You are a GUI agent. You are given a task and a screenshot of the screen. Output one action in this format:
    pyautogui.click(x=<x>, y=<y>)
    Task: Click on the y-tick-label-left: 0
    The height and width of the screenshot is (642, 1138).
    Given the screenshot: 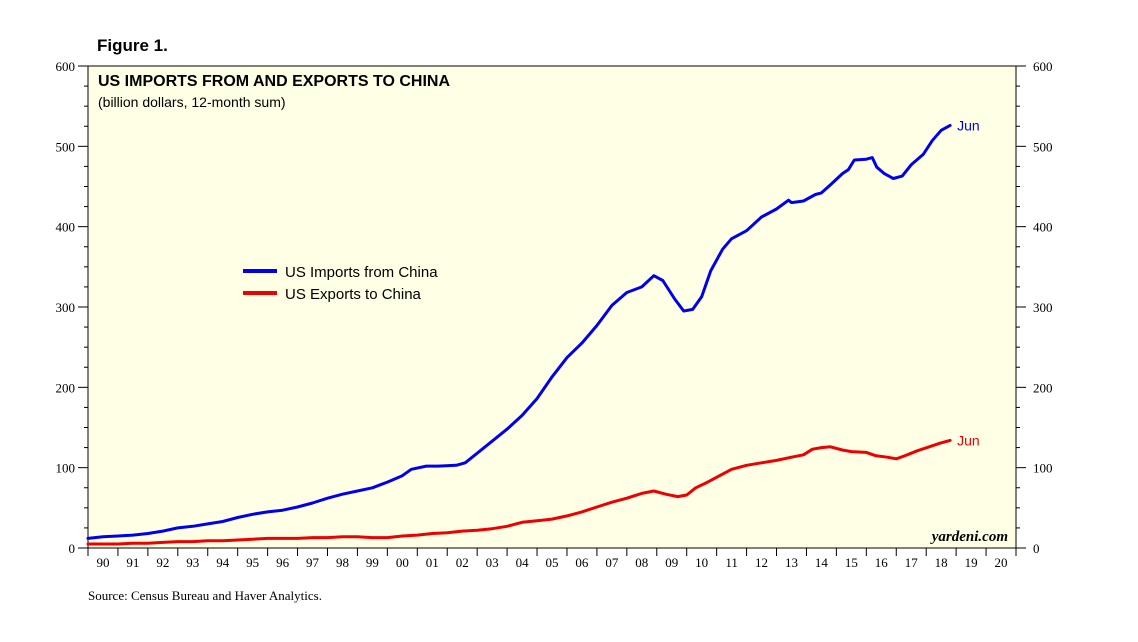 What is the action you would take?
    pyautogui.click(x=72, y=548)
    